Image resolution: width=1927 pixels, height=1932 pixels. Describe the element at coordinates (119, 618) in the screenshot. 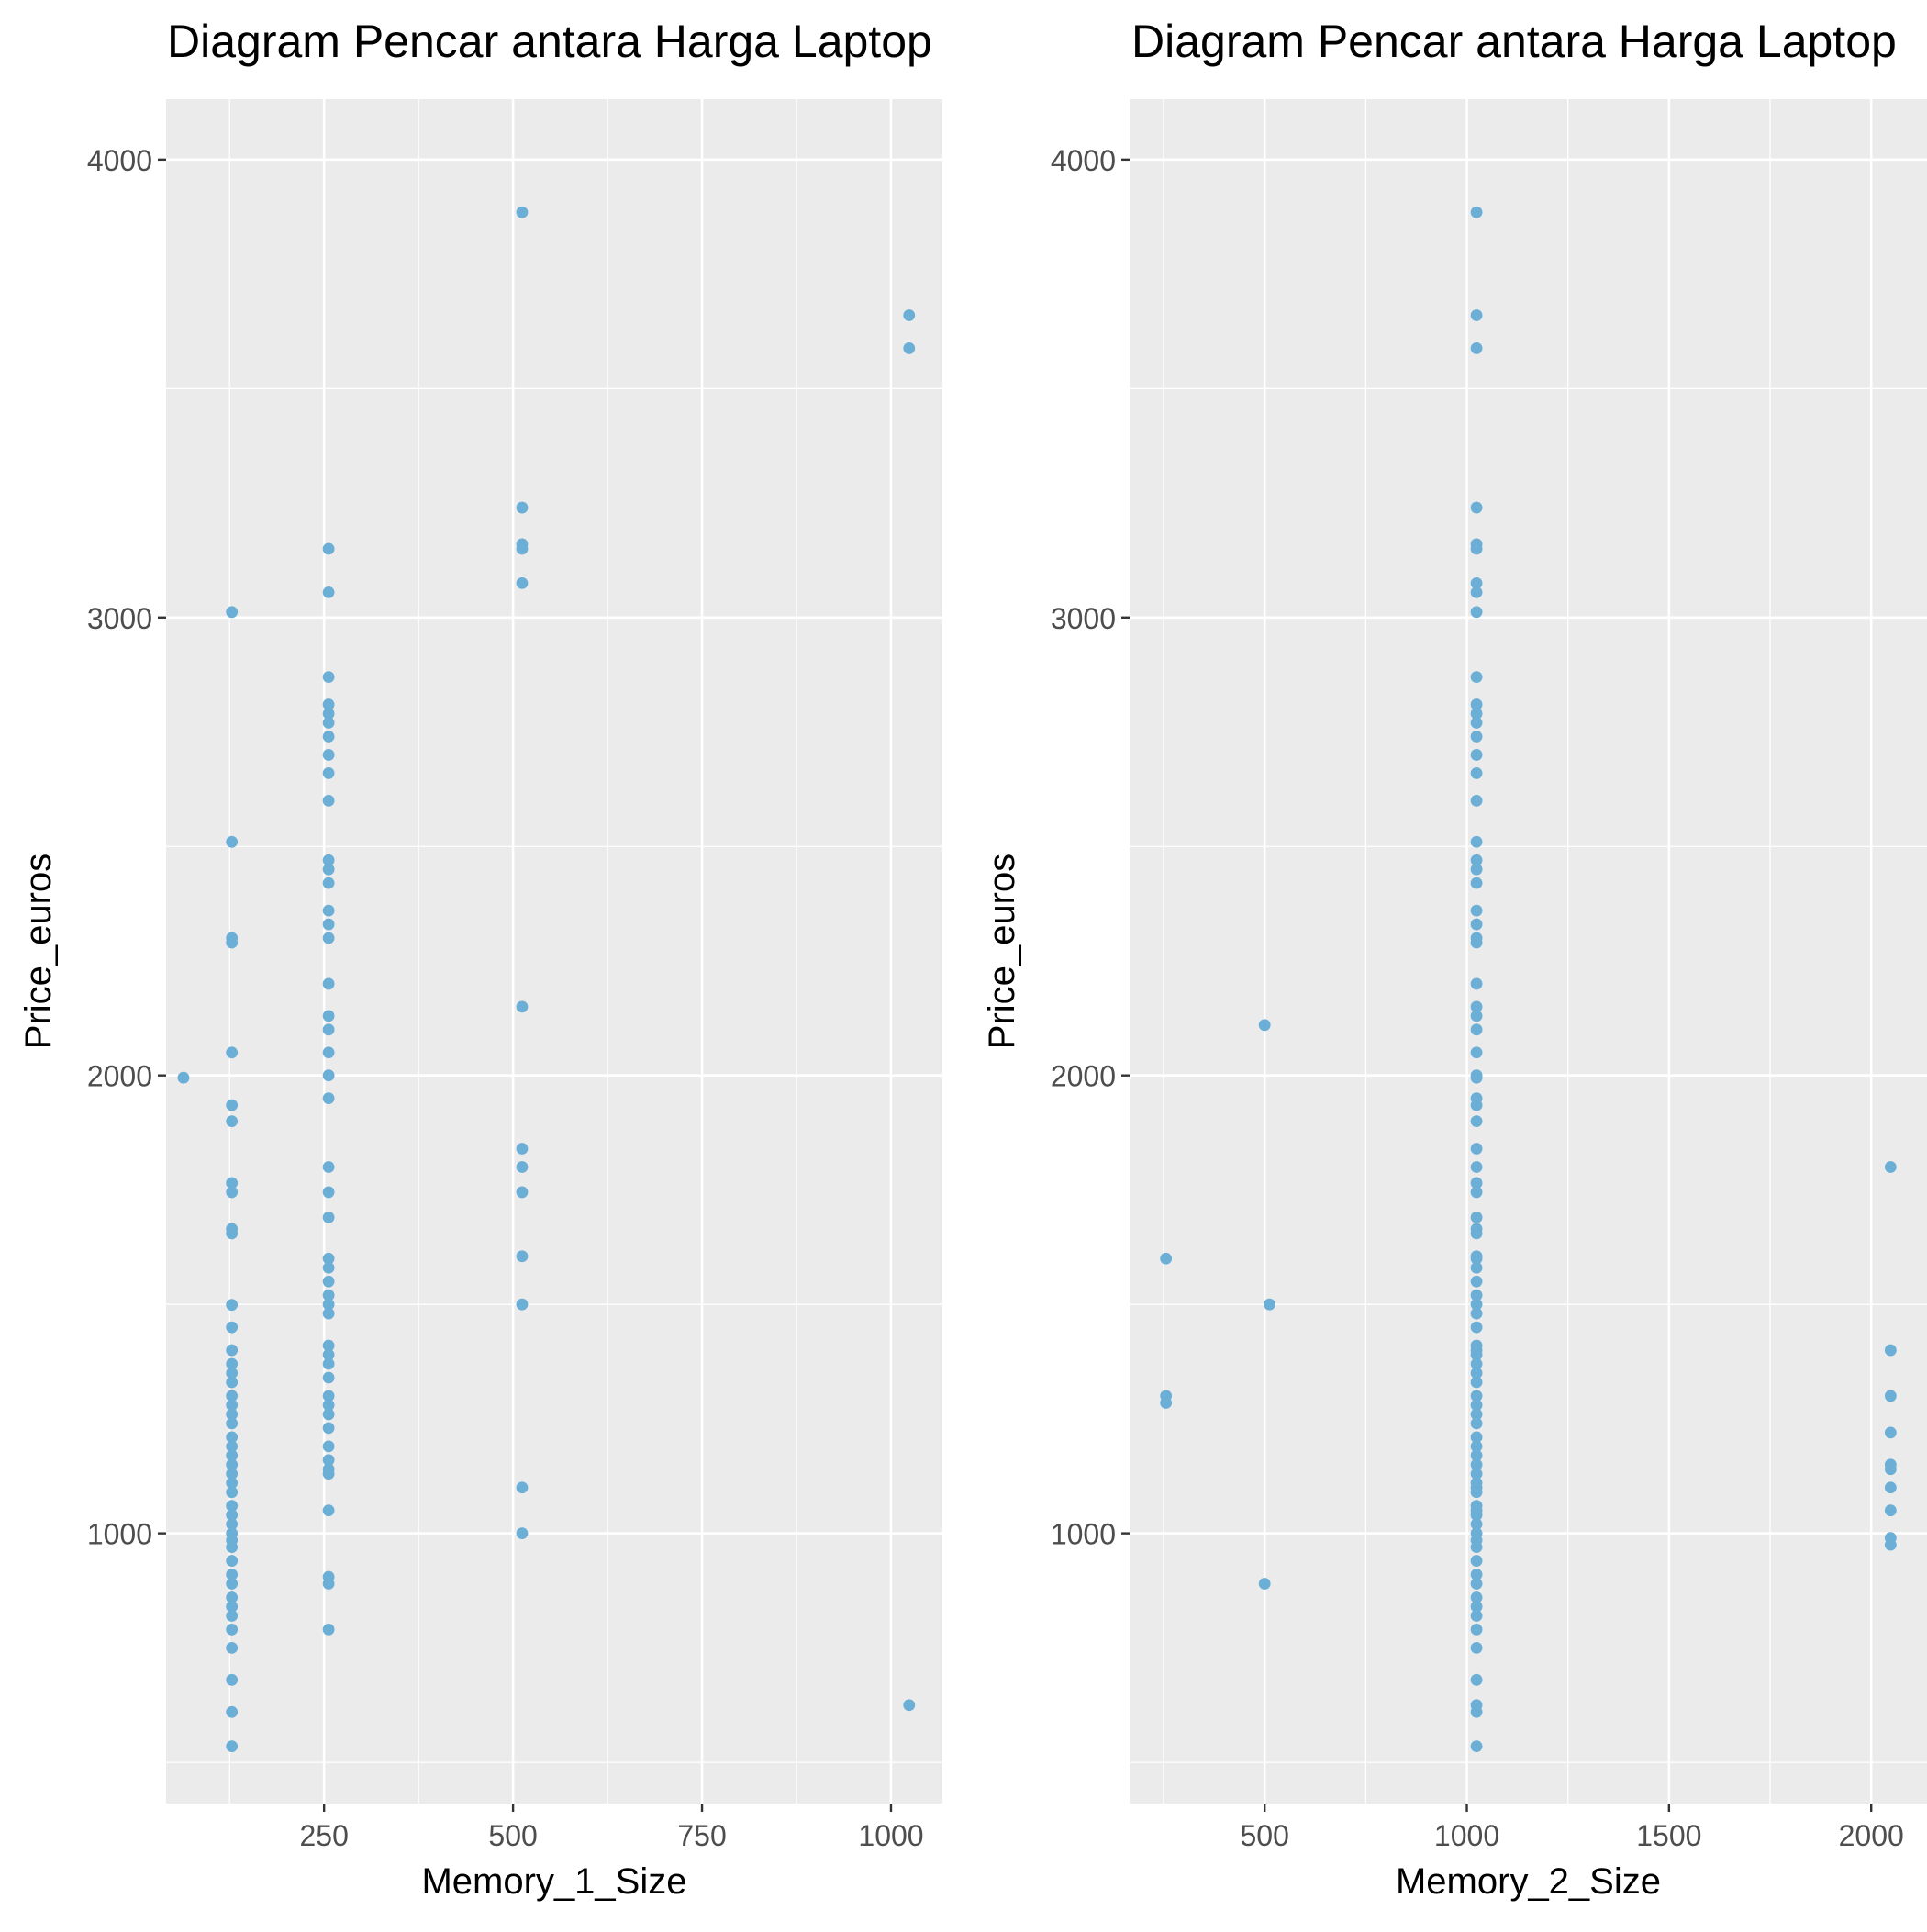

I see `left-y-tick-label: 3000` at that location.